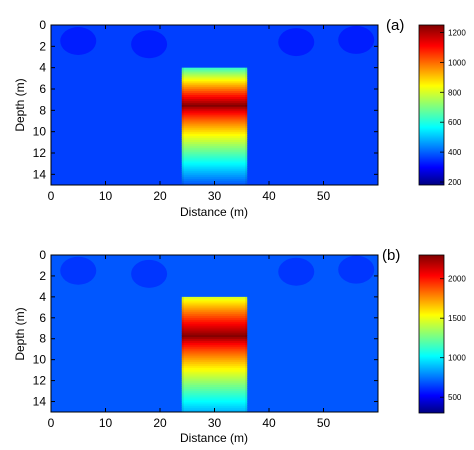  I want to click on colorbar-tick-label: 600, so click(455, 122).